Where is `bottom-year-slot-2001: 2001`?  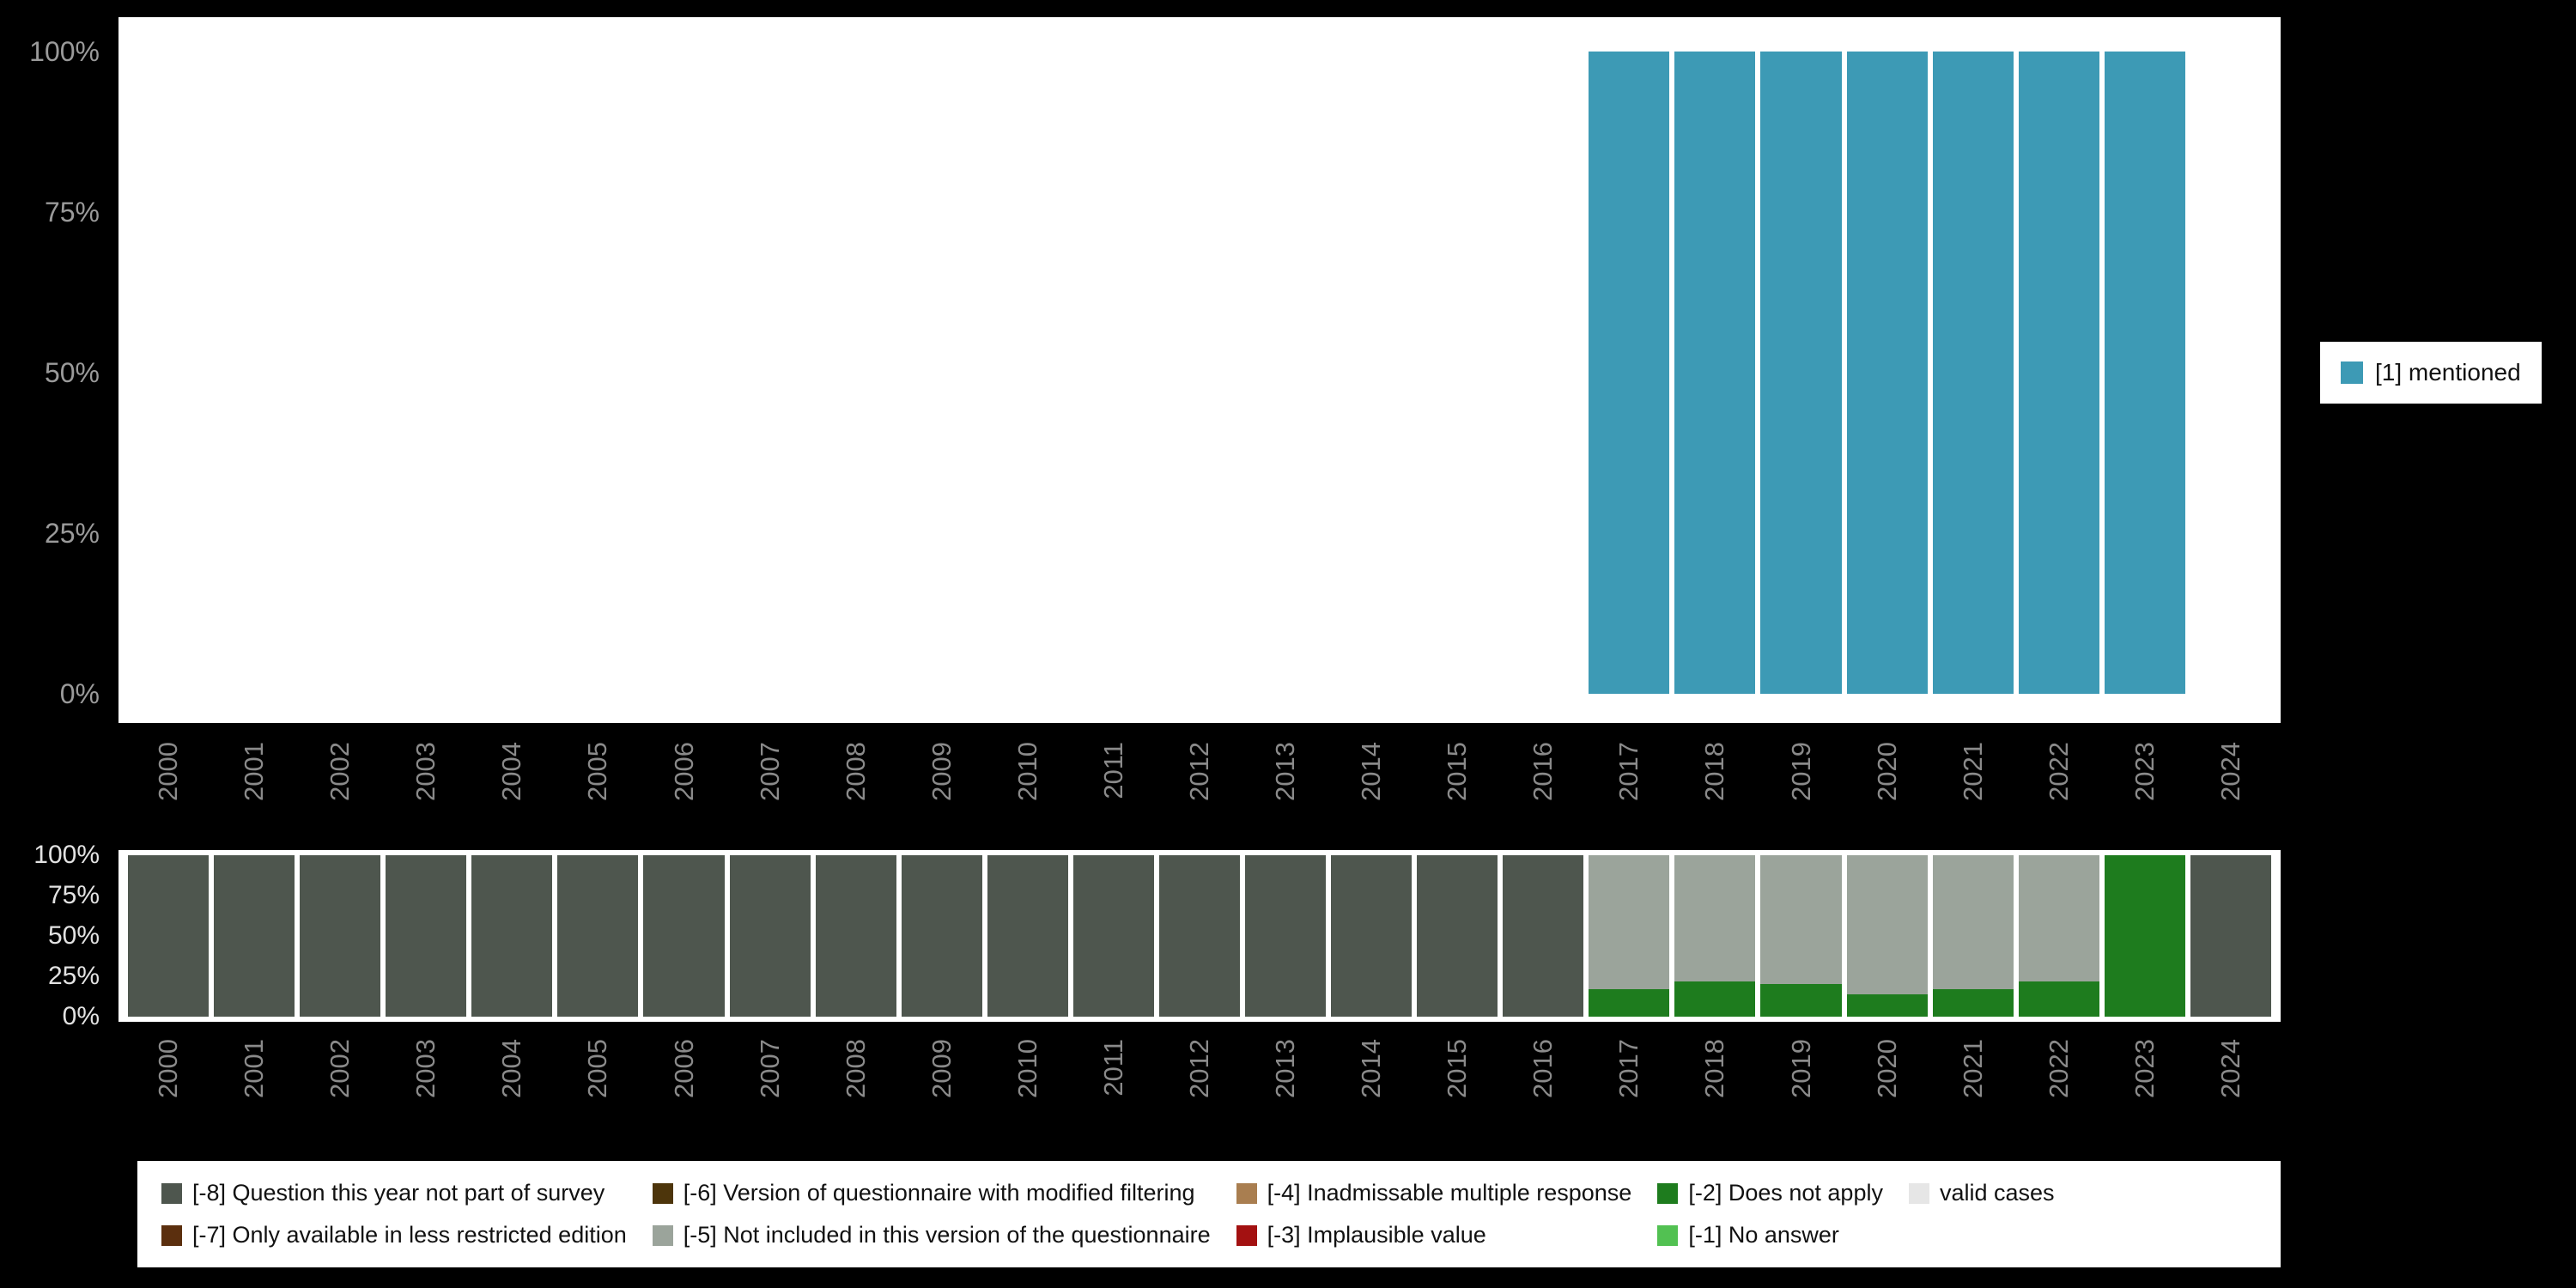
bottom-year-slot-2001: 2001 is located at coordinates (254, 1096).